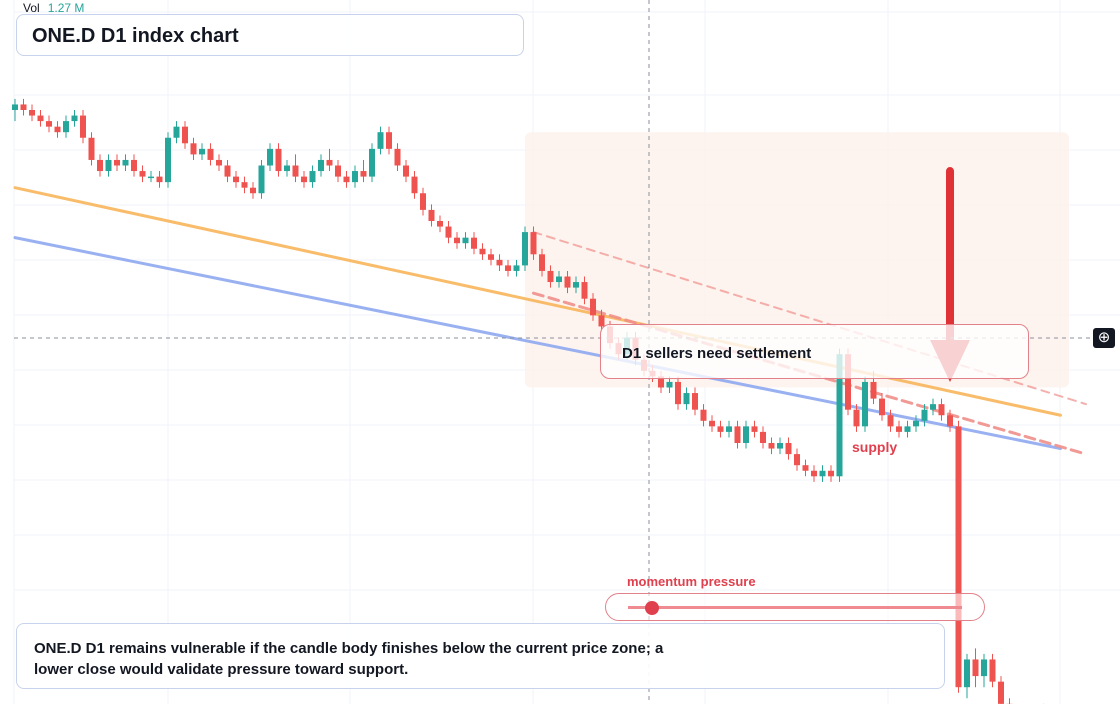 The height and width of the screenshot is (704, 1120). I want to click on volume-label: Vol, so click(31, 8).